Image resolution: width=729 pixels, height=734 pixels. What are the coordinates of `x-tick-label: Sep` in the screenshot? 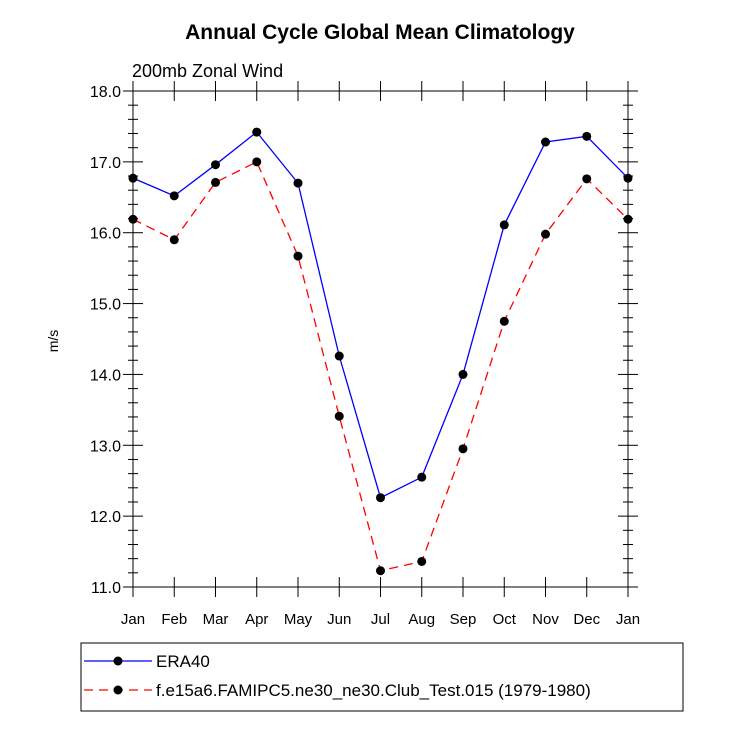 It's located at (463, 619).